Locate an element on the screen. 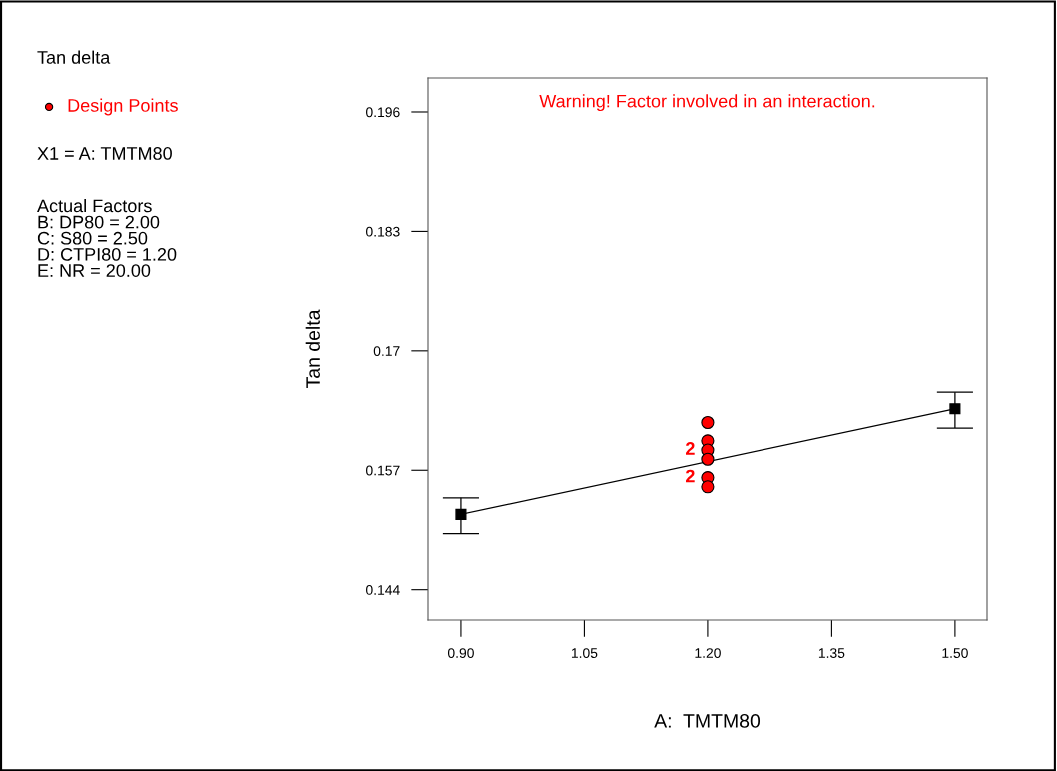 The image size is (1057, 771). text: Actual Factors B: DP80 = 2.00 C: S80 = 2.50 D: CTPI80 = 1.20 E: NR = 20.00 is located at coordinates (107, 238).